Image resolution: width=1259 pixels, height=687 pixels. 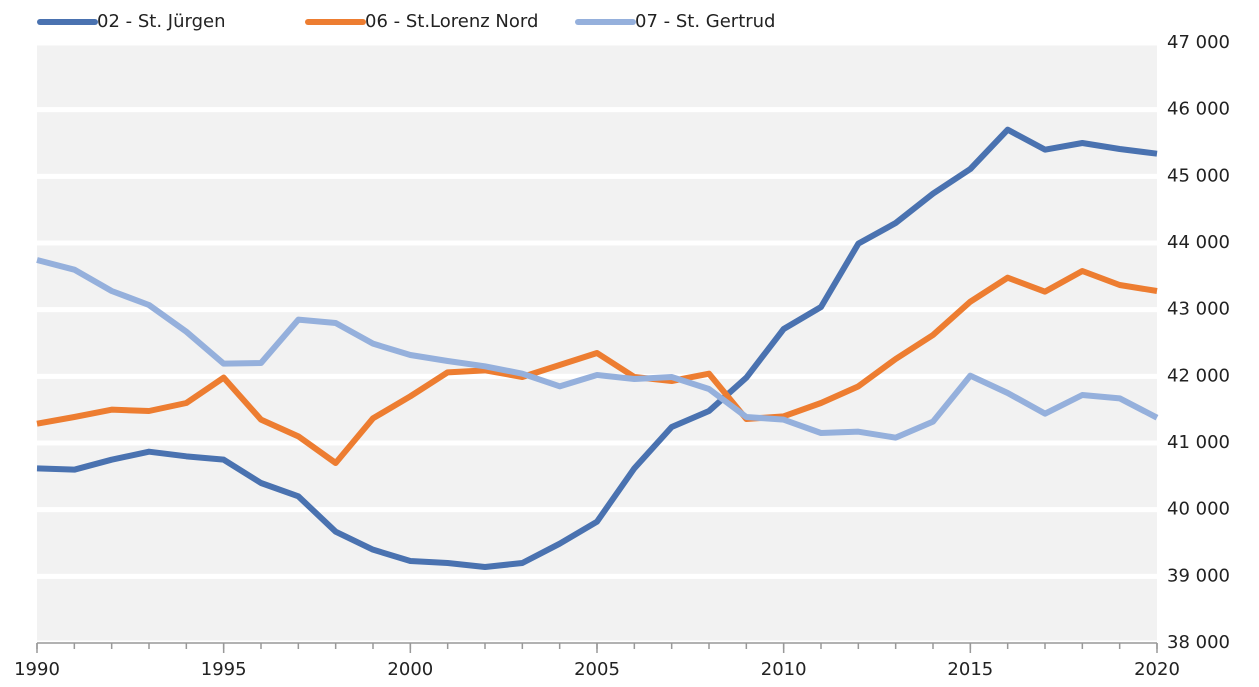 What do you see at coordinates (1198, 175) in the screenshot?
I see `y-tick-label: 45 000` at bounding box center [1198, 175].